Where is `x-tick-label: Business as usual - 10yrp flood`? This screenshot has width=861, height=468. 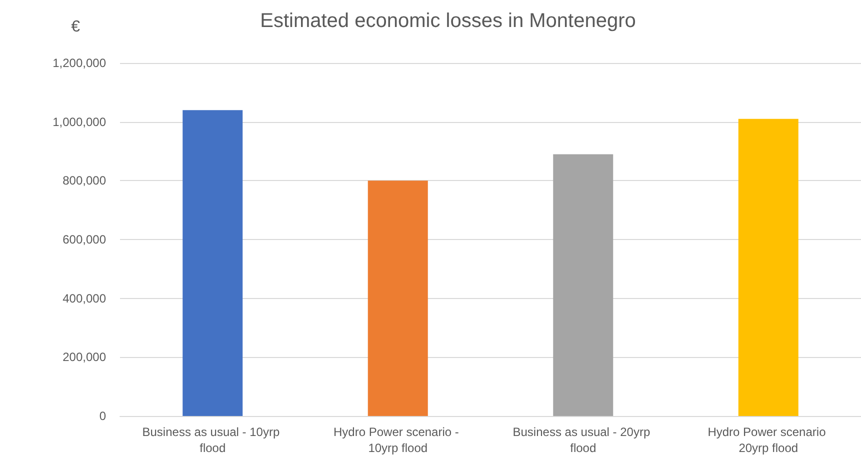 x-tick-label: Business as usual - 10yrp flood is located at coordinates (212, 440).